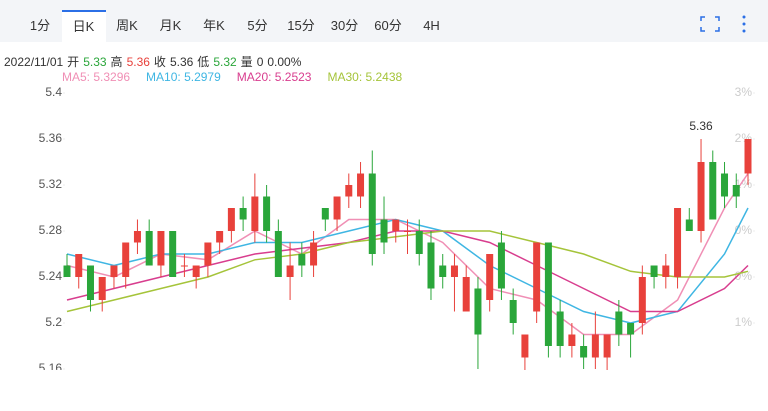 Image resolution: width=768 pixels, height=411 pixels. What do you see at coordinates (53, 322) in the screenshot?
I see `y-tick-label: 5.2` at bounding box center [53, 322].